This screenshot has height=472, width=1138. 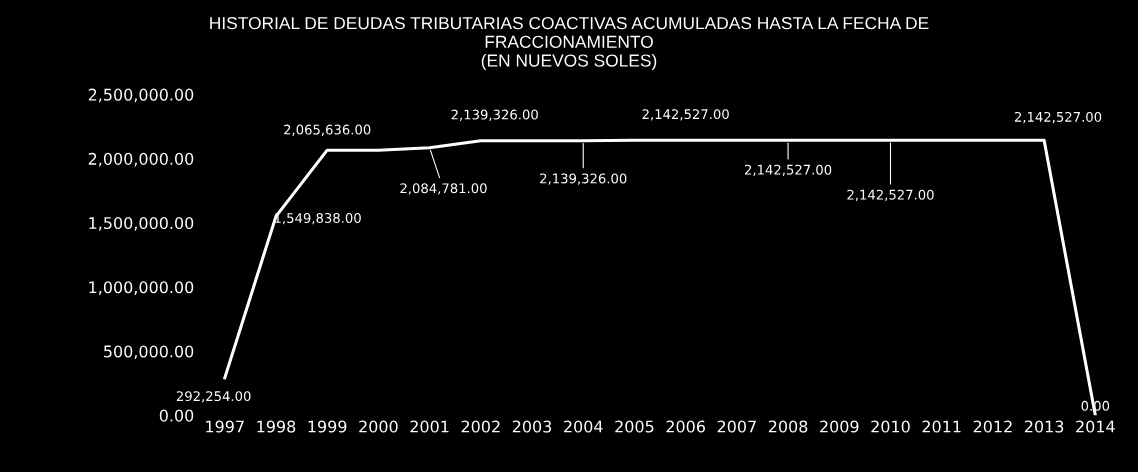 What do you see at coordinates (992, 426) in the screenshot?
I see `x-tick-label: 2012` at bounding box center [992, 426].